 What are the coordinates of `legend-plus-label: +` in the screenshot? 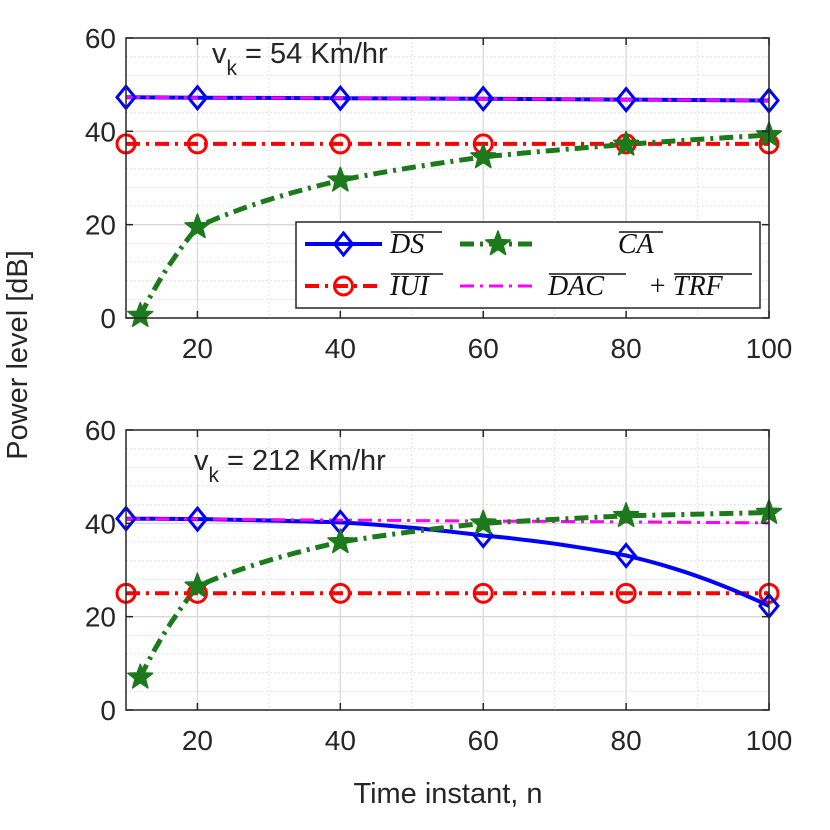 It's located at (657, 286).